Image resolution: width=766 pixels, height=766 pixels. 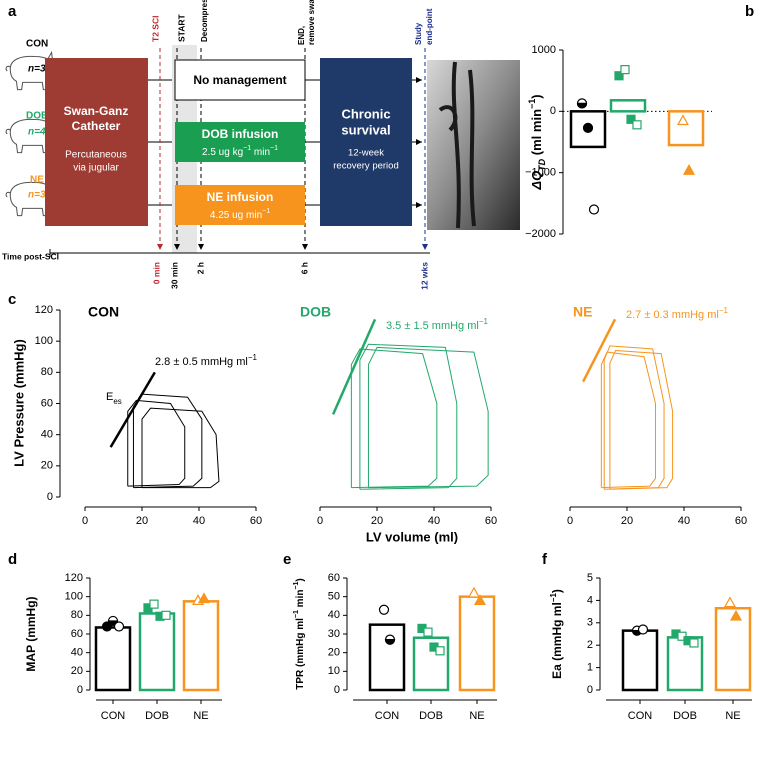 I want to click on box-note: 12-week, so click(x=366, y=153).